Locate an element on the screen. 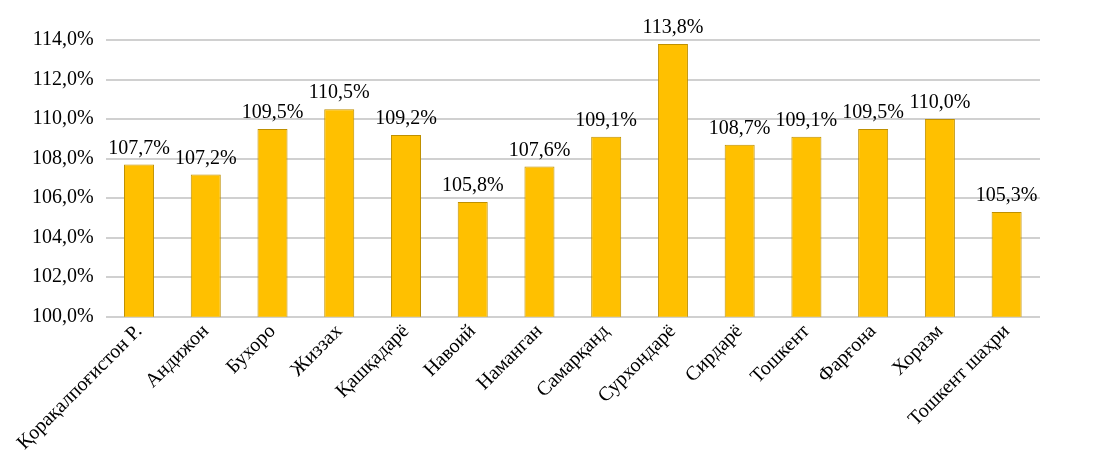 Image resolution: width=1100 pixels, height=468 pixels. data-label: 108,7% is located at coordinates (739, 127).